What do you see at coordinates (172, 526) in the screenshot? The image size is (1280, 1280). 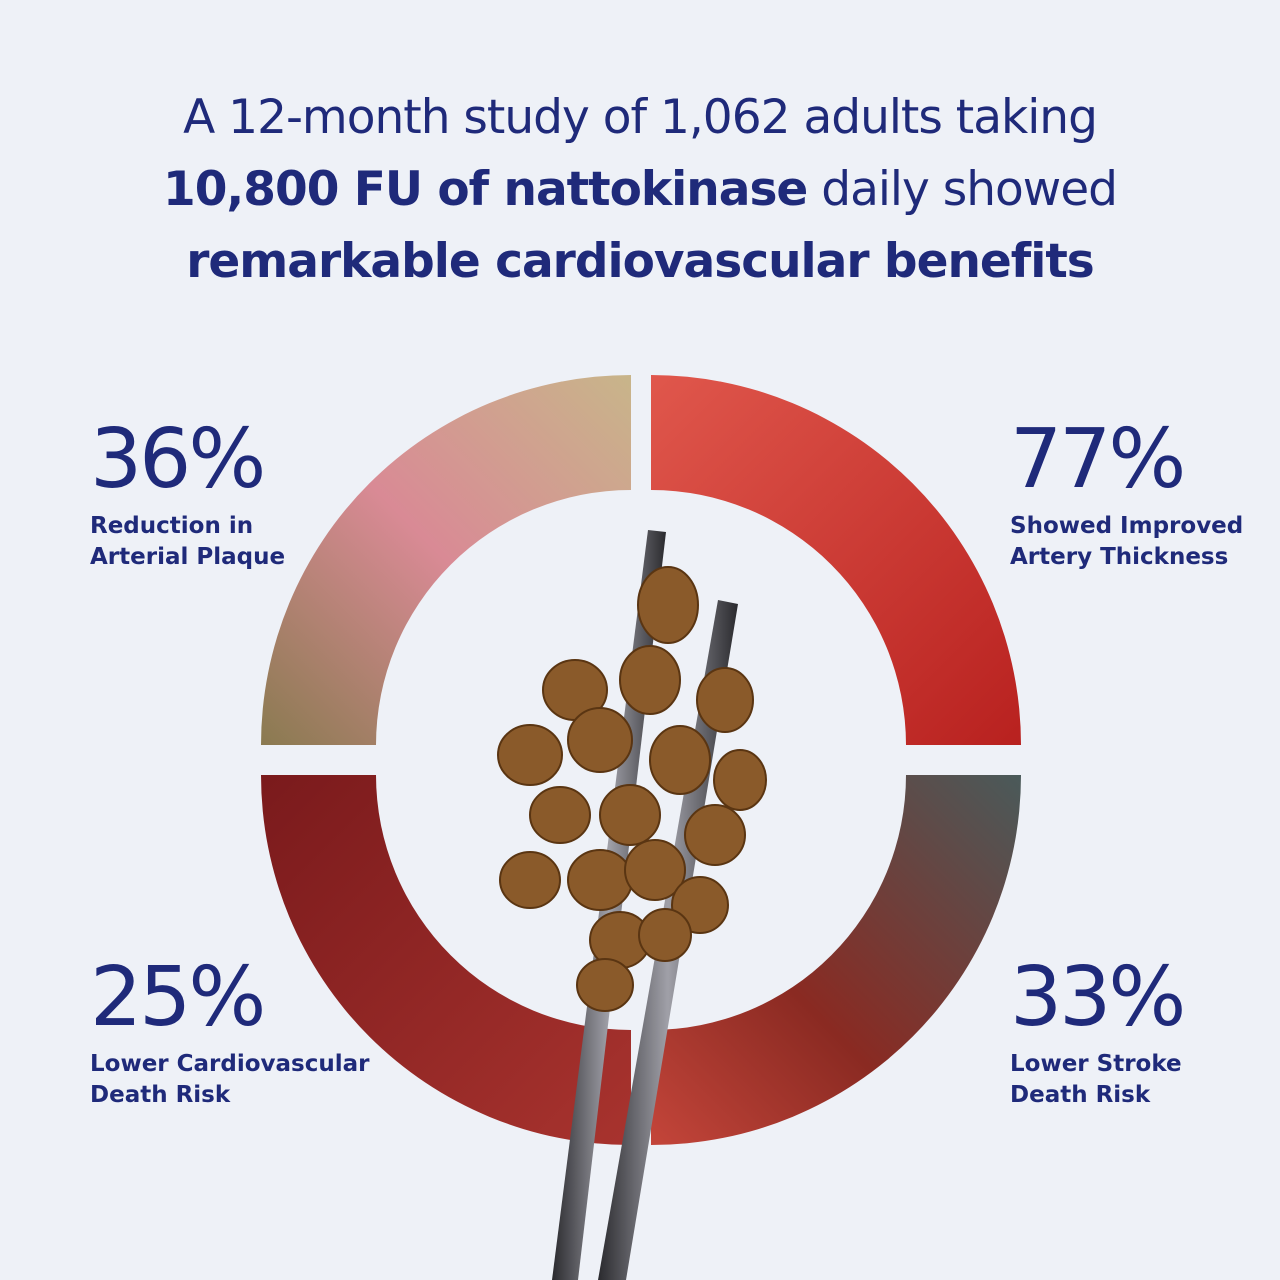 I see `stat-label-line: Reduction in` at bounding box center [172, 526].